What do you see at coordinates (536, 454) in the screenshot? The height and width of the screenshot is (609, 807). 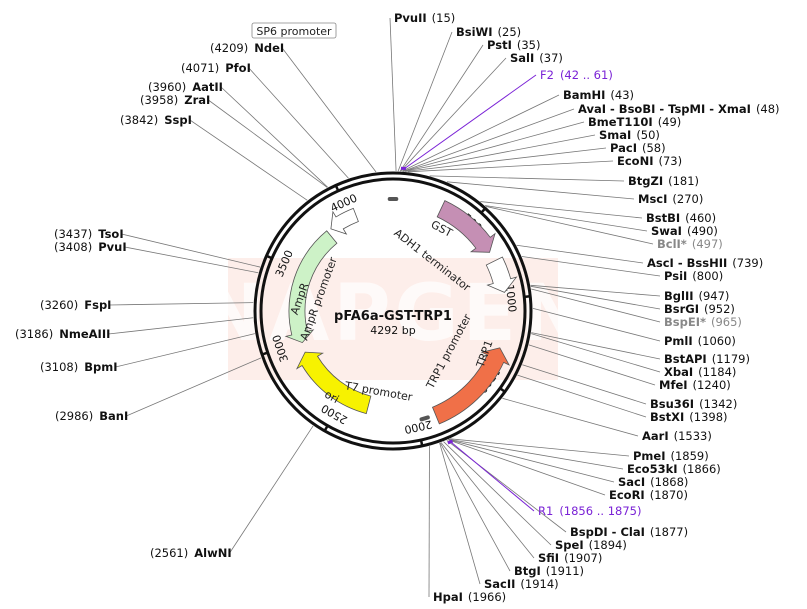 I see `leader-line-eco53ki` at bounding box center [536, 454].